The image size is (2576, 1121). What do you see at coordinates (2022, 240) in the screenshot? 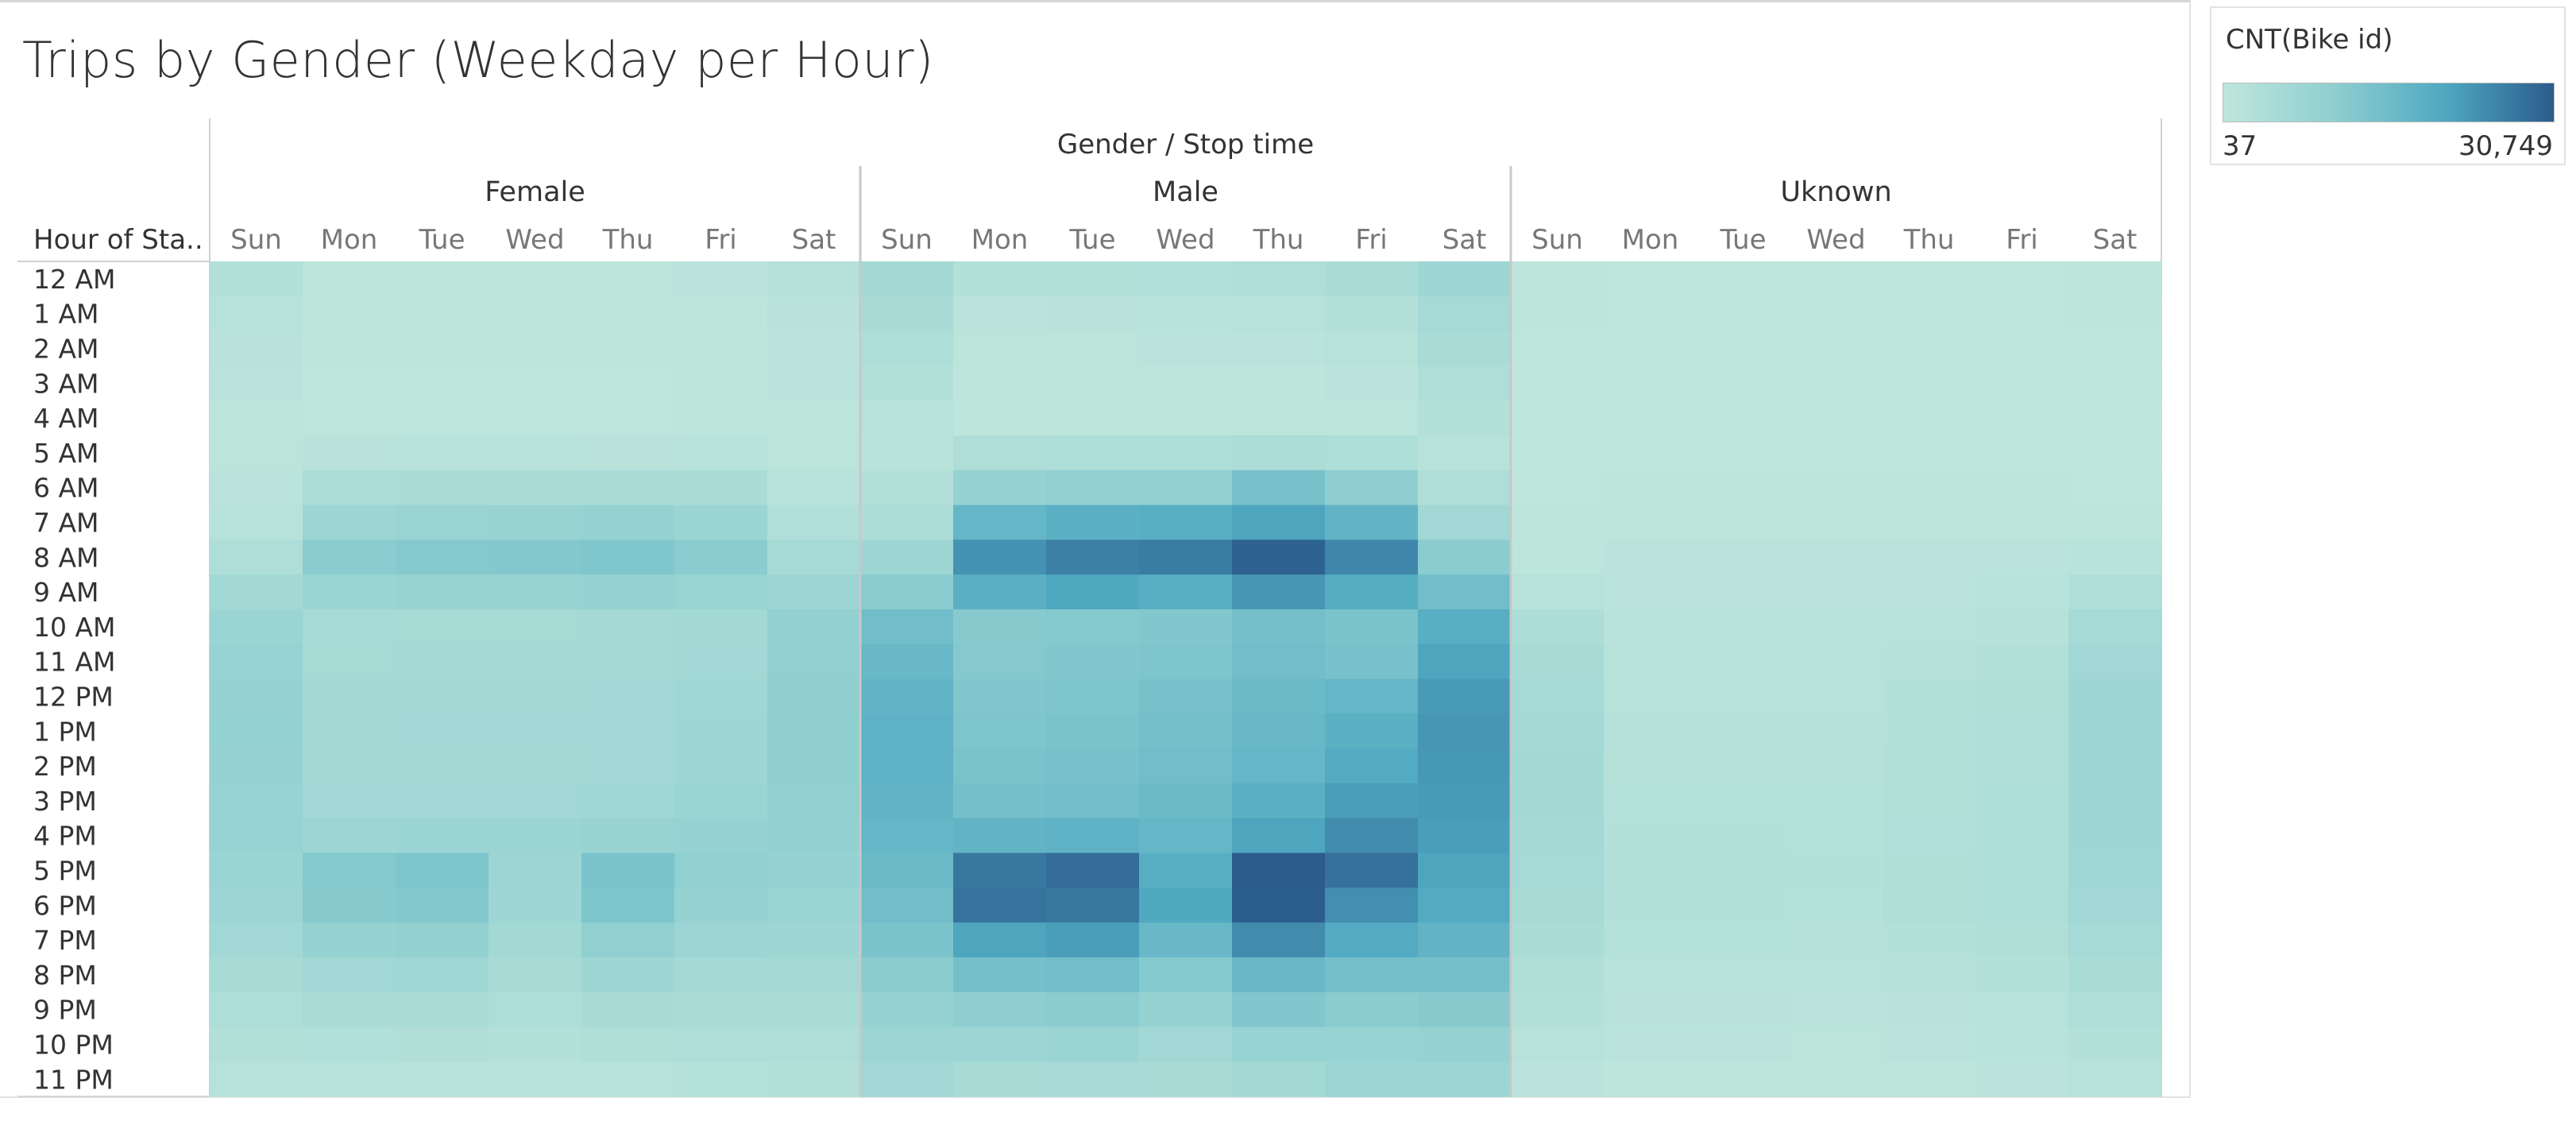
I see `day-label: Fri` at bounding box center [2022, 240].